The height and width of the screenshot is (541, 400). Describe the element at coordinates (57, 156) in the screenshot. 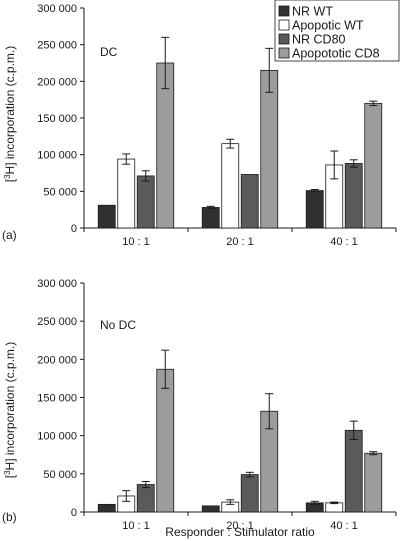

I see `panel-a-ytick-label: 100 000` at that location.